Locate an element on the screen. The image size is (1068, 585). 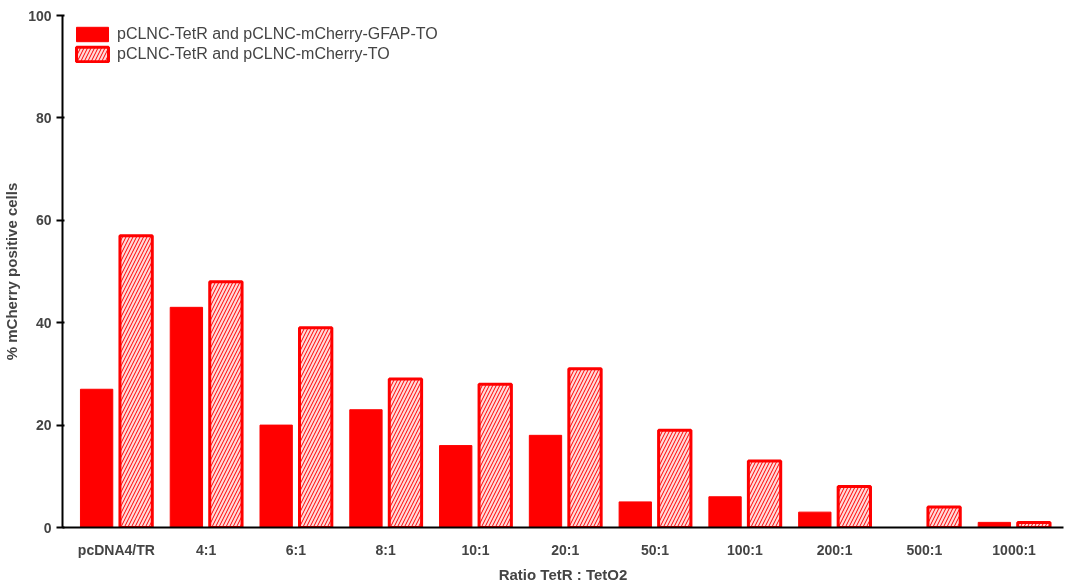
y-tick-label: 40 is located at coordinates (43, 322).